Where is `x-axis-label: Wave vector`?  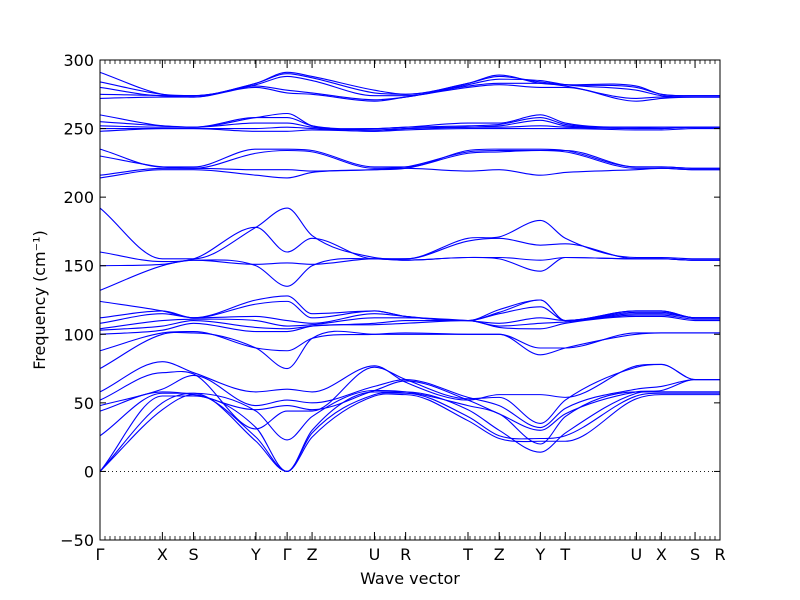 x-axis-label: Wave vector is located at coordinates (410, 578).